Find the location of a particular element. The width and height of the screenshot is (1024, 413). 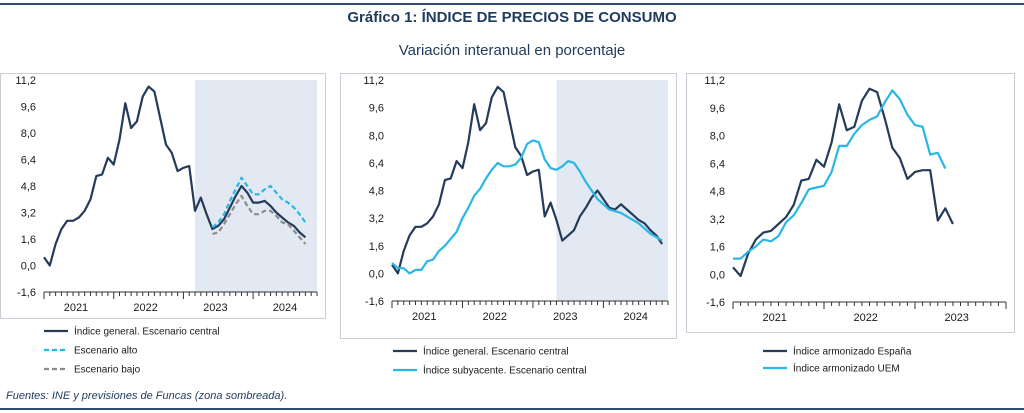

legend-label: Índice subyacente. Escenario central is located at coordinates (504, 370).